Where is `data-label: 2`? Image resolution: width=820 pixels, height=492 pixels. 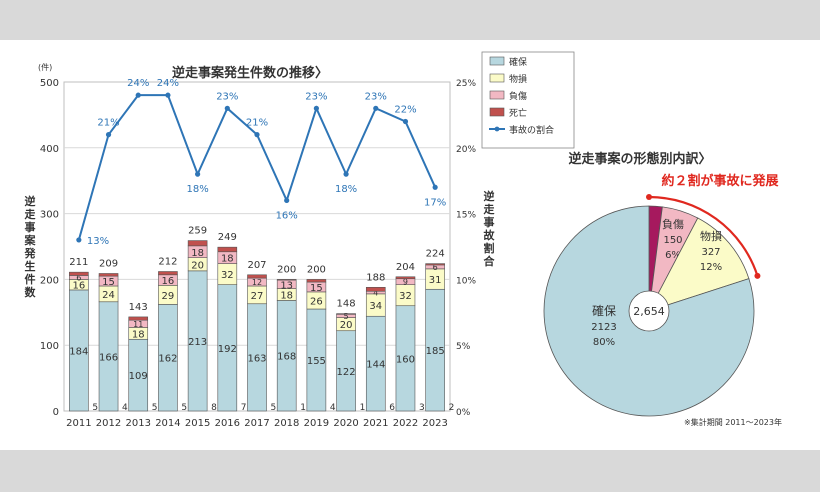 data-label: 2 is located at coordinates (452, 408).